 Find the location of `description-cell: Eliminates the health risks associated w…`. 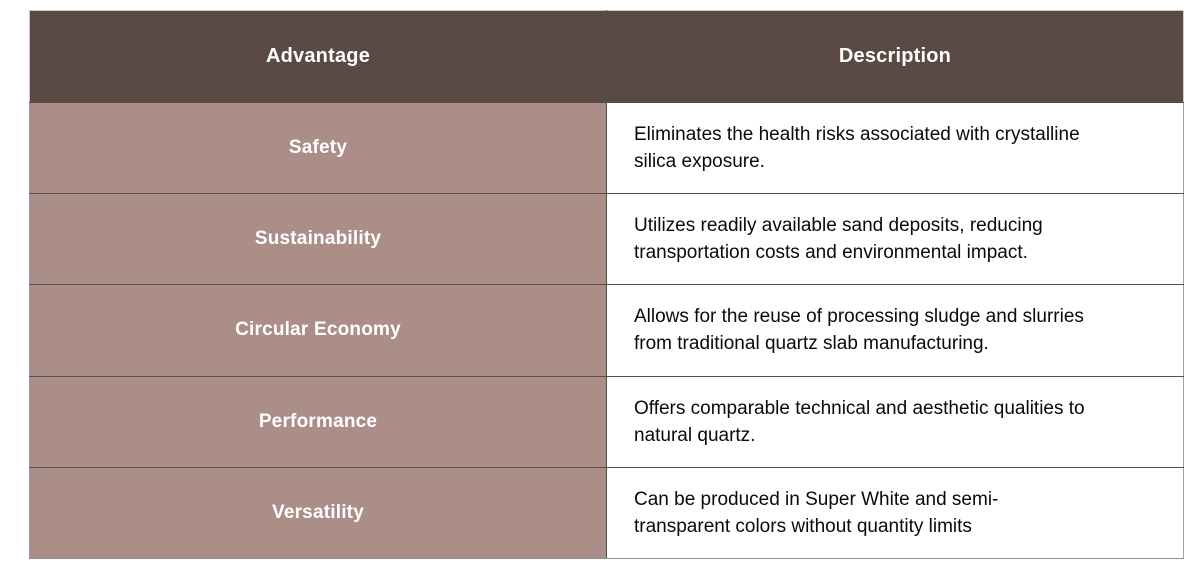

description-cell: Eliminates the health risks associated w… is located at coordinates (895, 148).